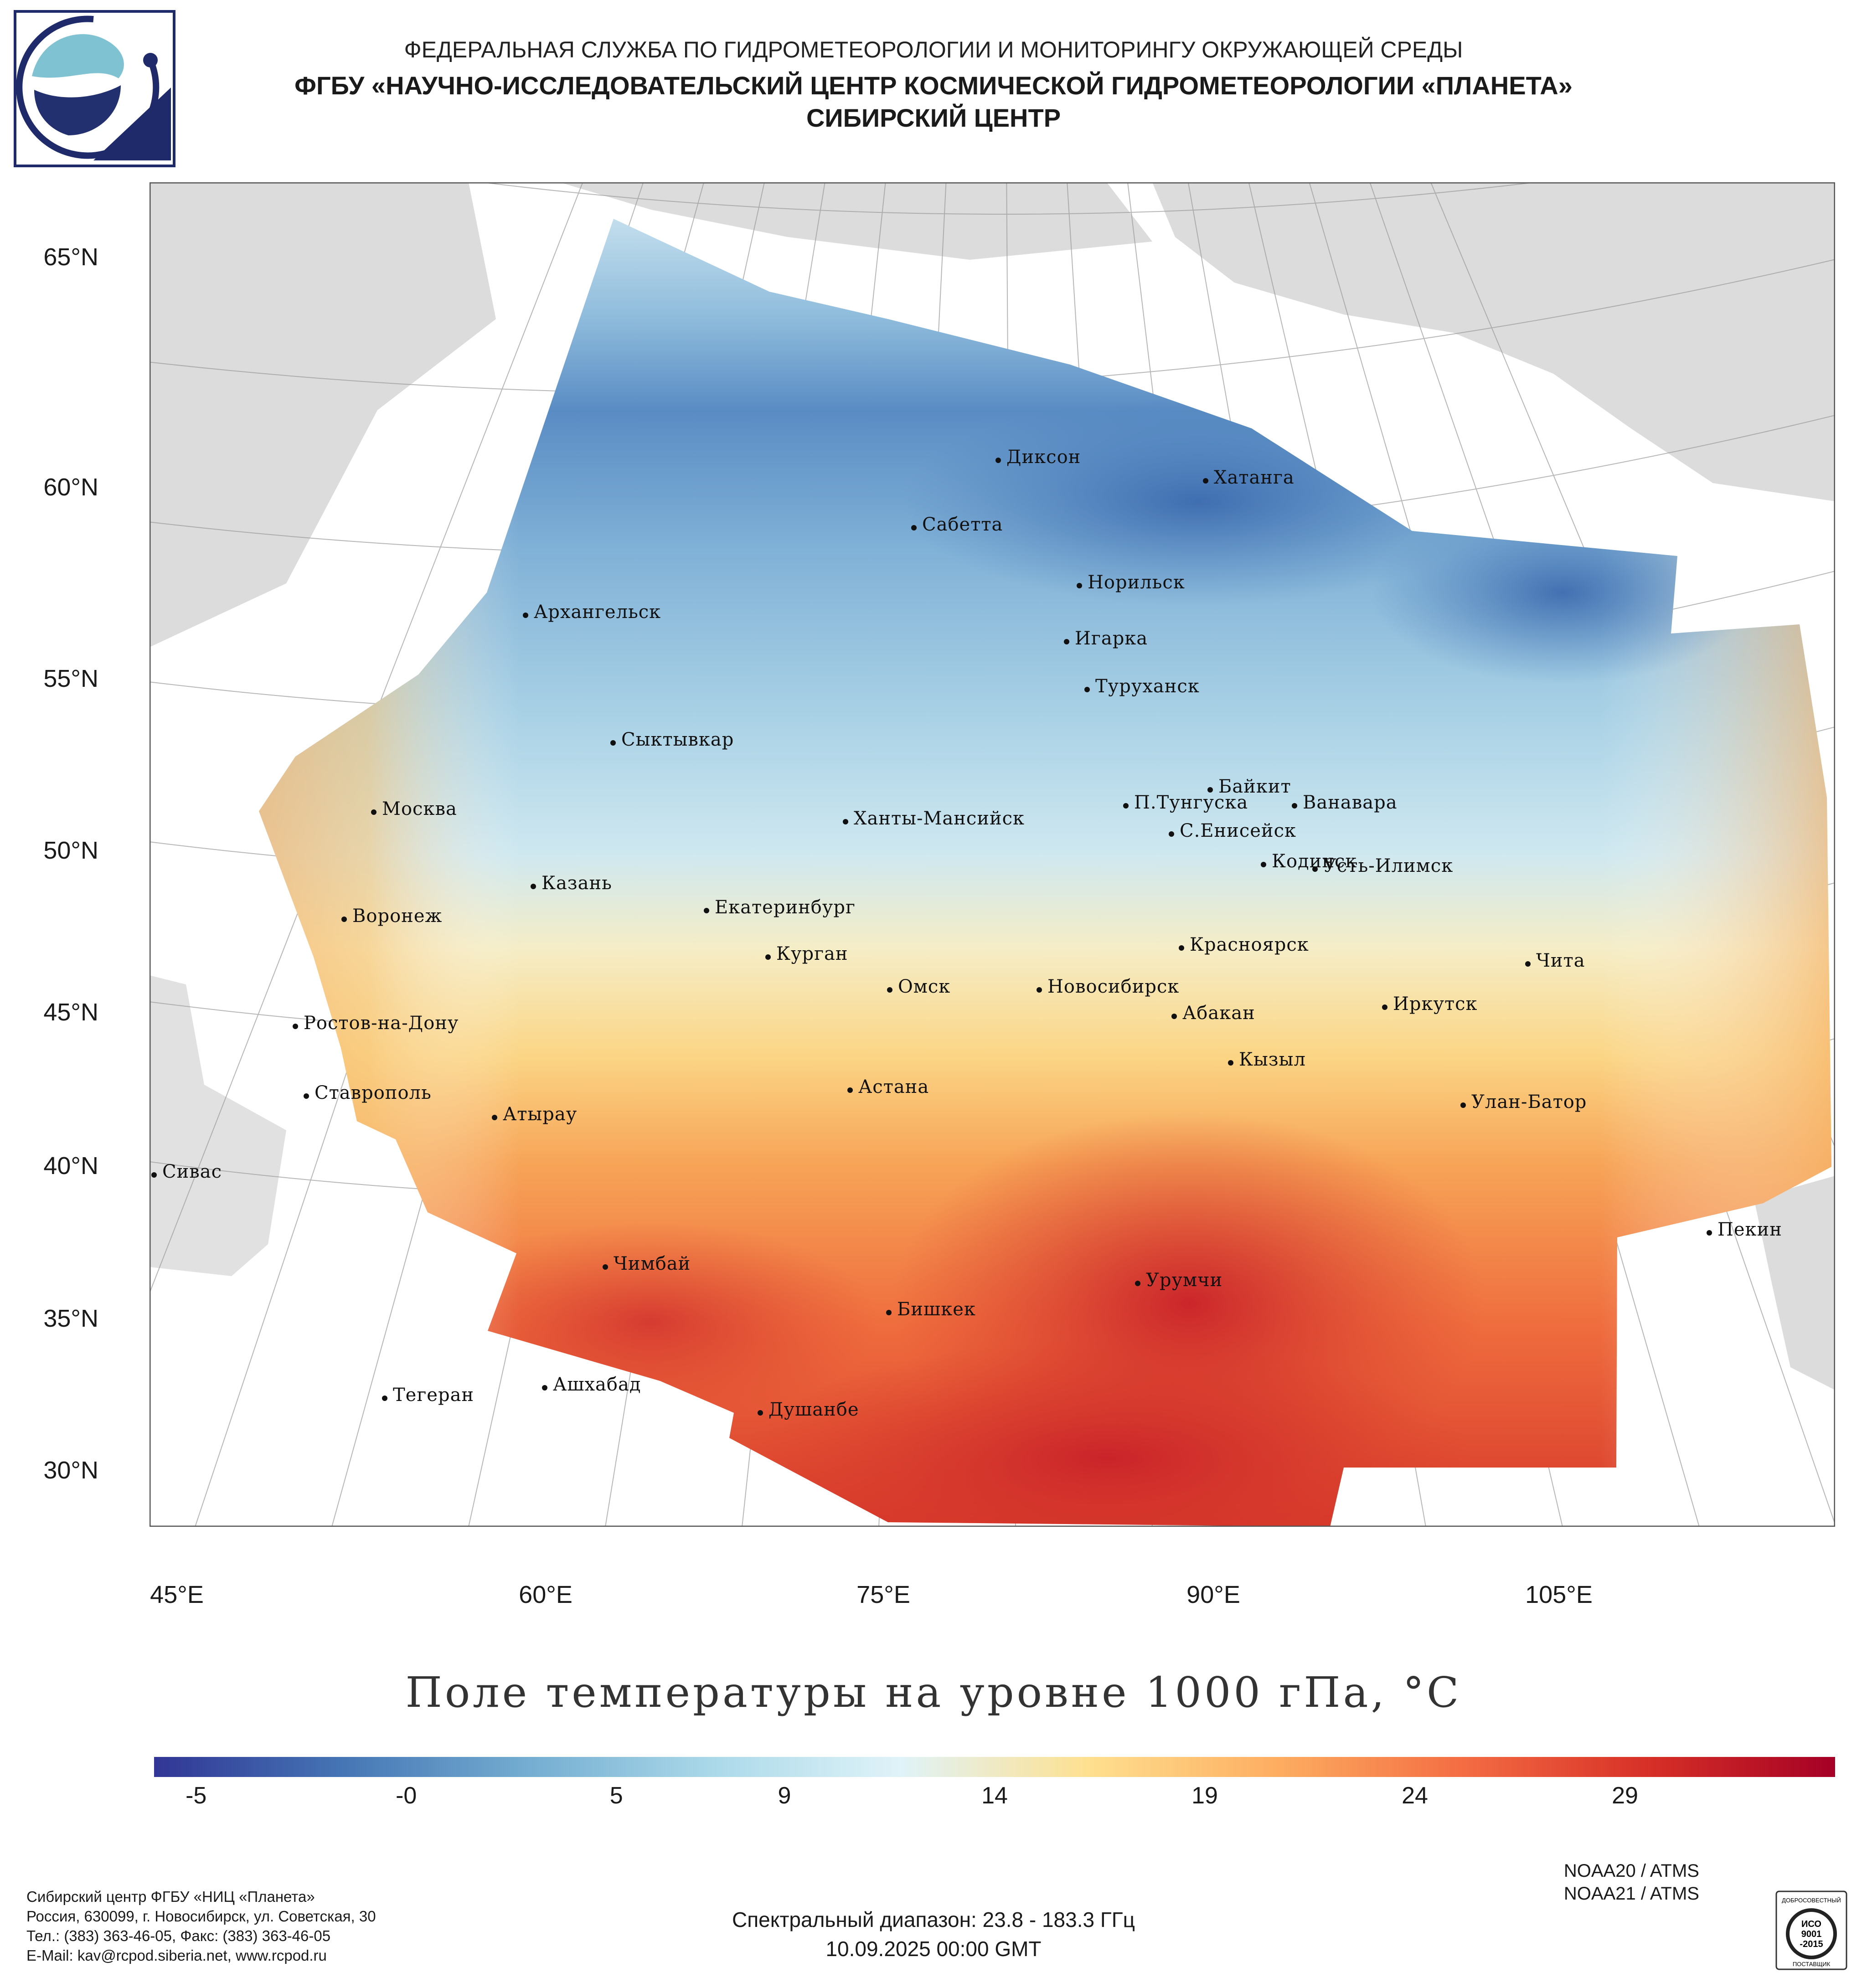  Describe the element at coordinates (937, 1310) in the screenshot. I see `city-label: Бишкек` at that location.